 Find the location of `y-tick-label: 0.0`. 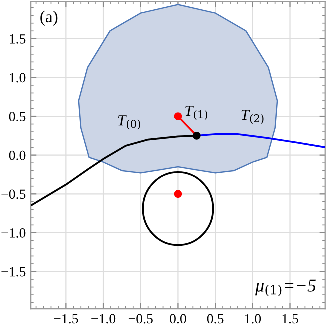

y-tick-label: 0.0 is located at coordinates (17, 155).